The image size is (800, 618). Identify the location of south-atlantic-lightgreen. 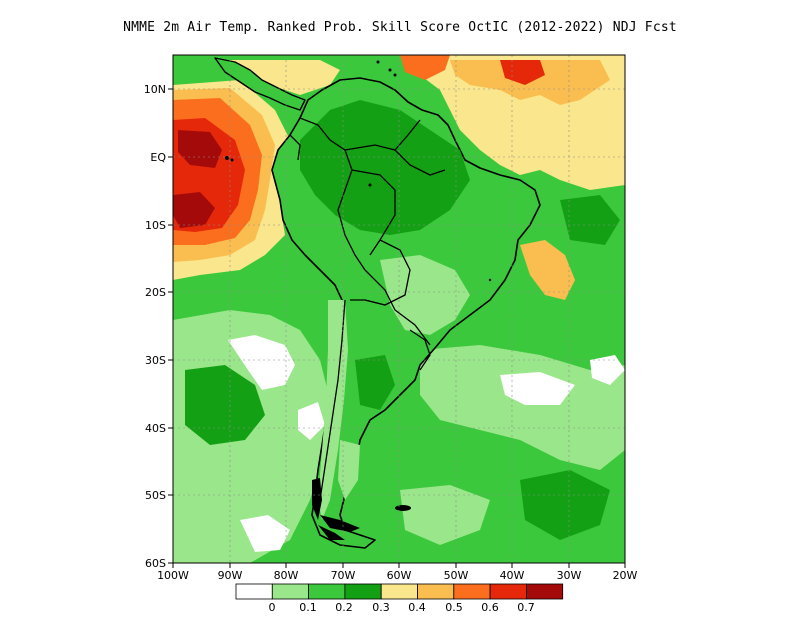
(522, 407).